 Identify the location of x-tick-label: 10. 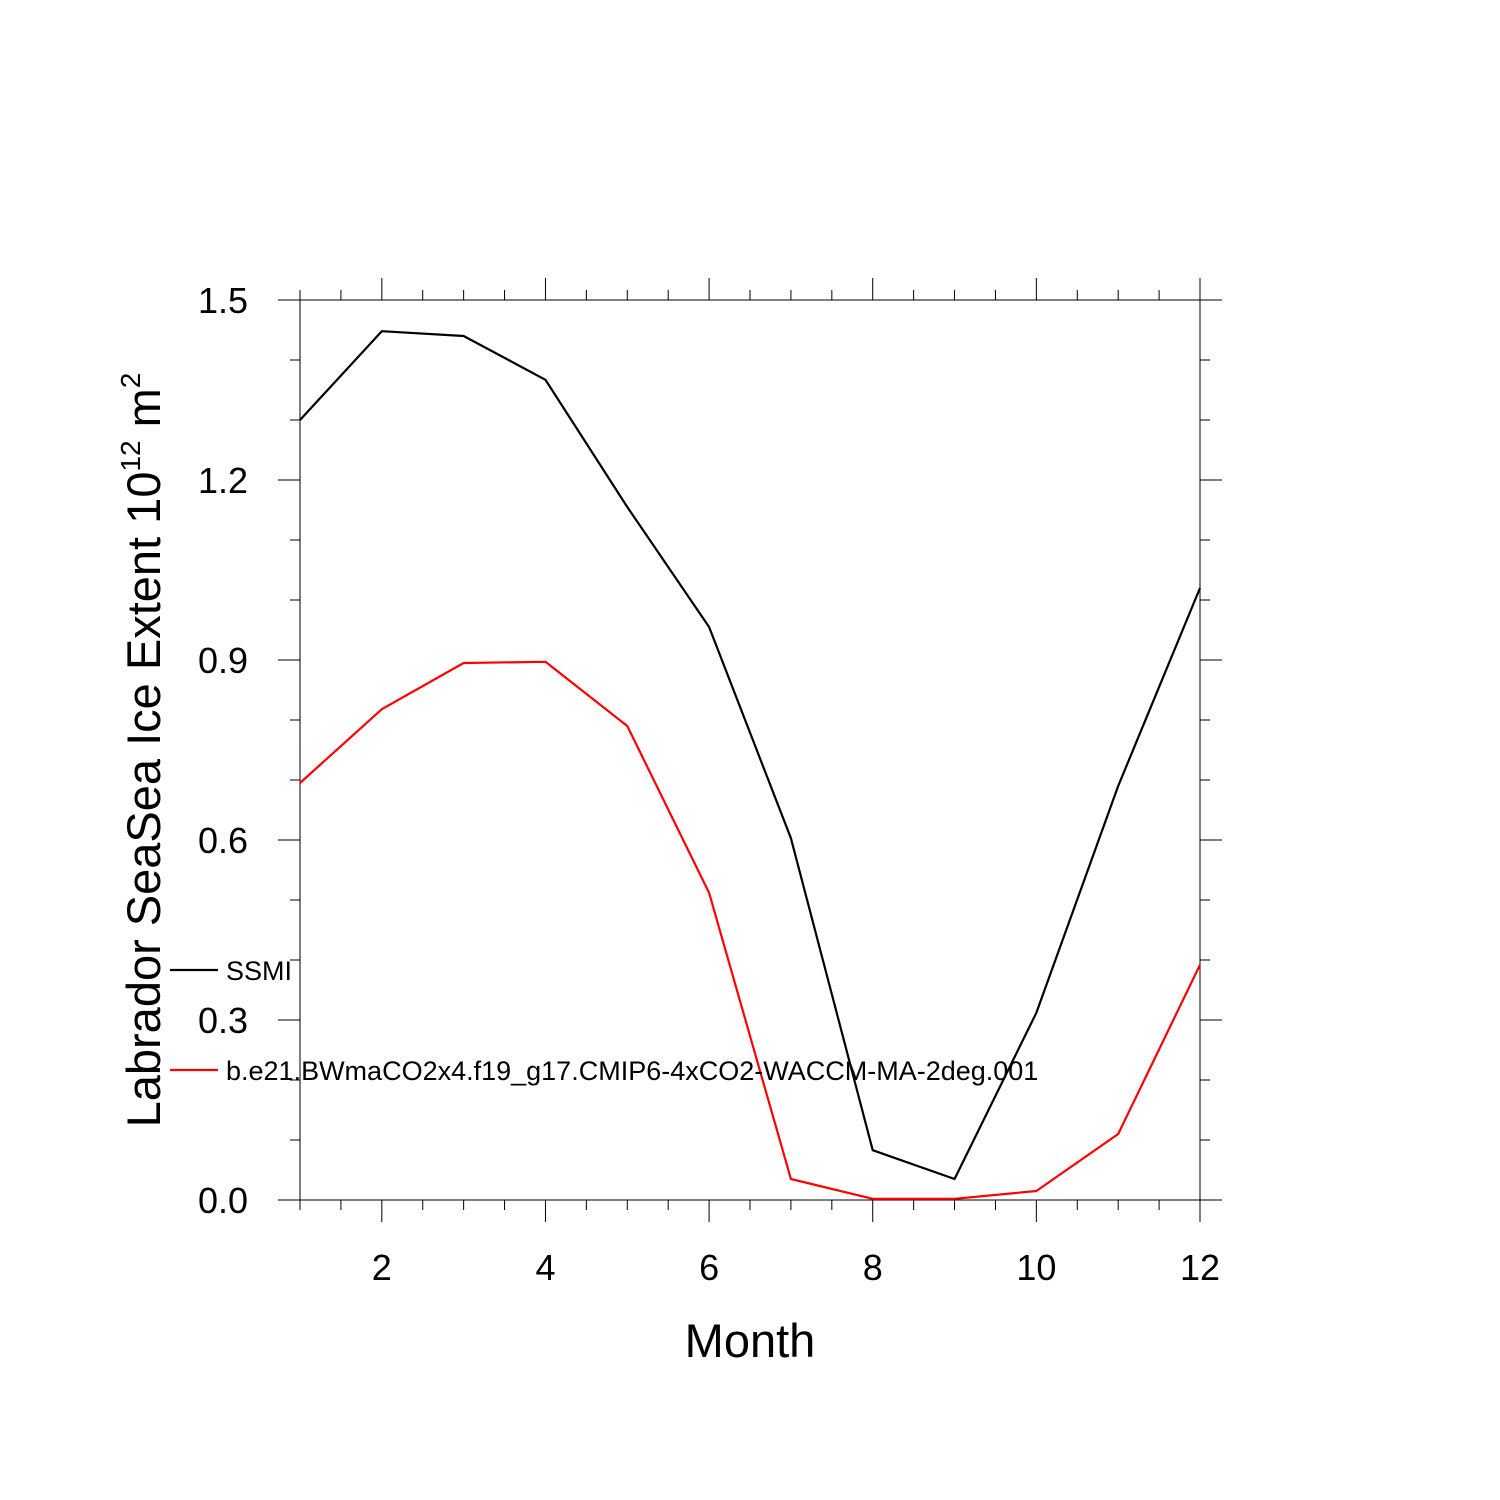
(1036, 1267).